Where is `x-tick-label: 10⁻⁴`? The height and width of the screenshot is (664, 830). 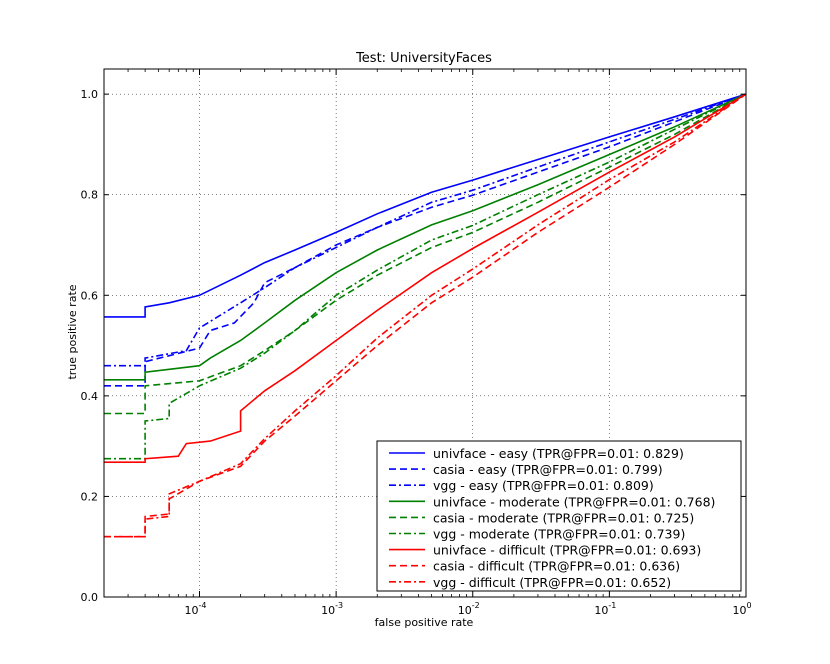
x-tick-label: 10⁻⁴ is located at coordinates (196, 609).